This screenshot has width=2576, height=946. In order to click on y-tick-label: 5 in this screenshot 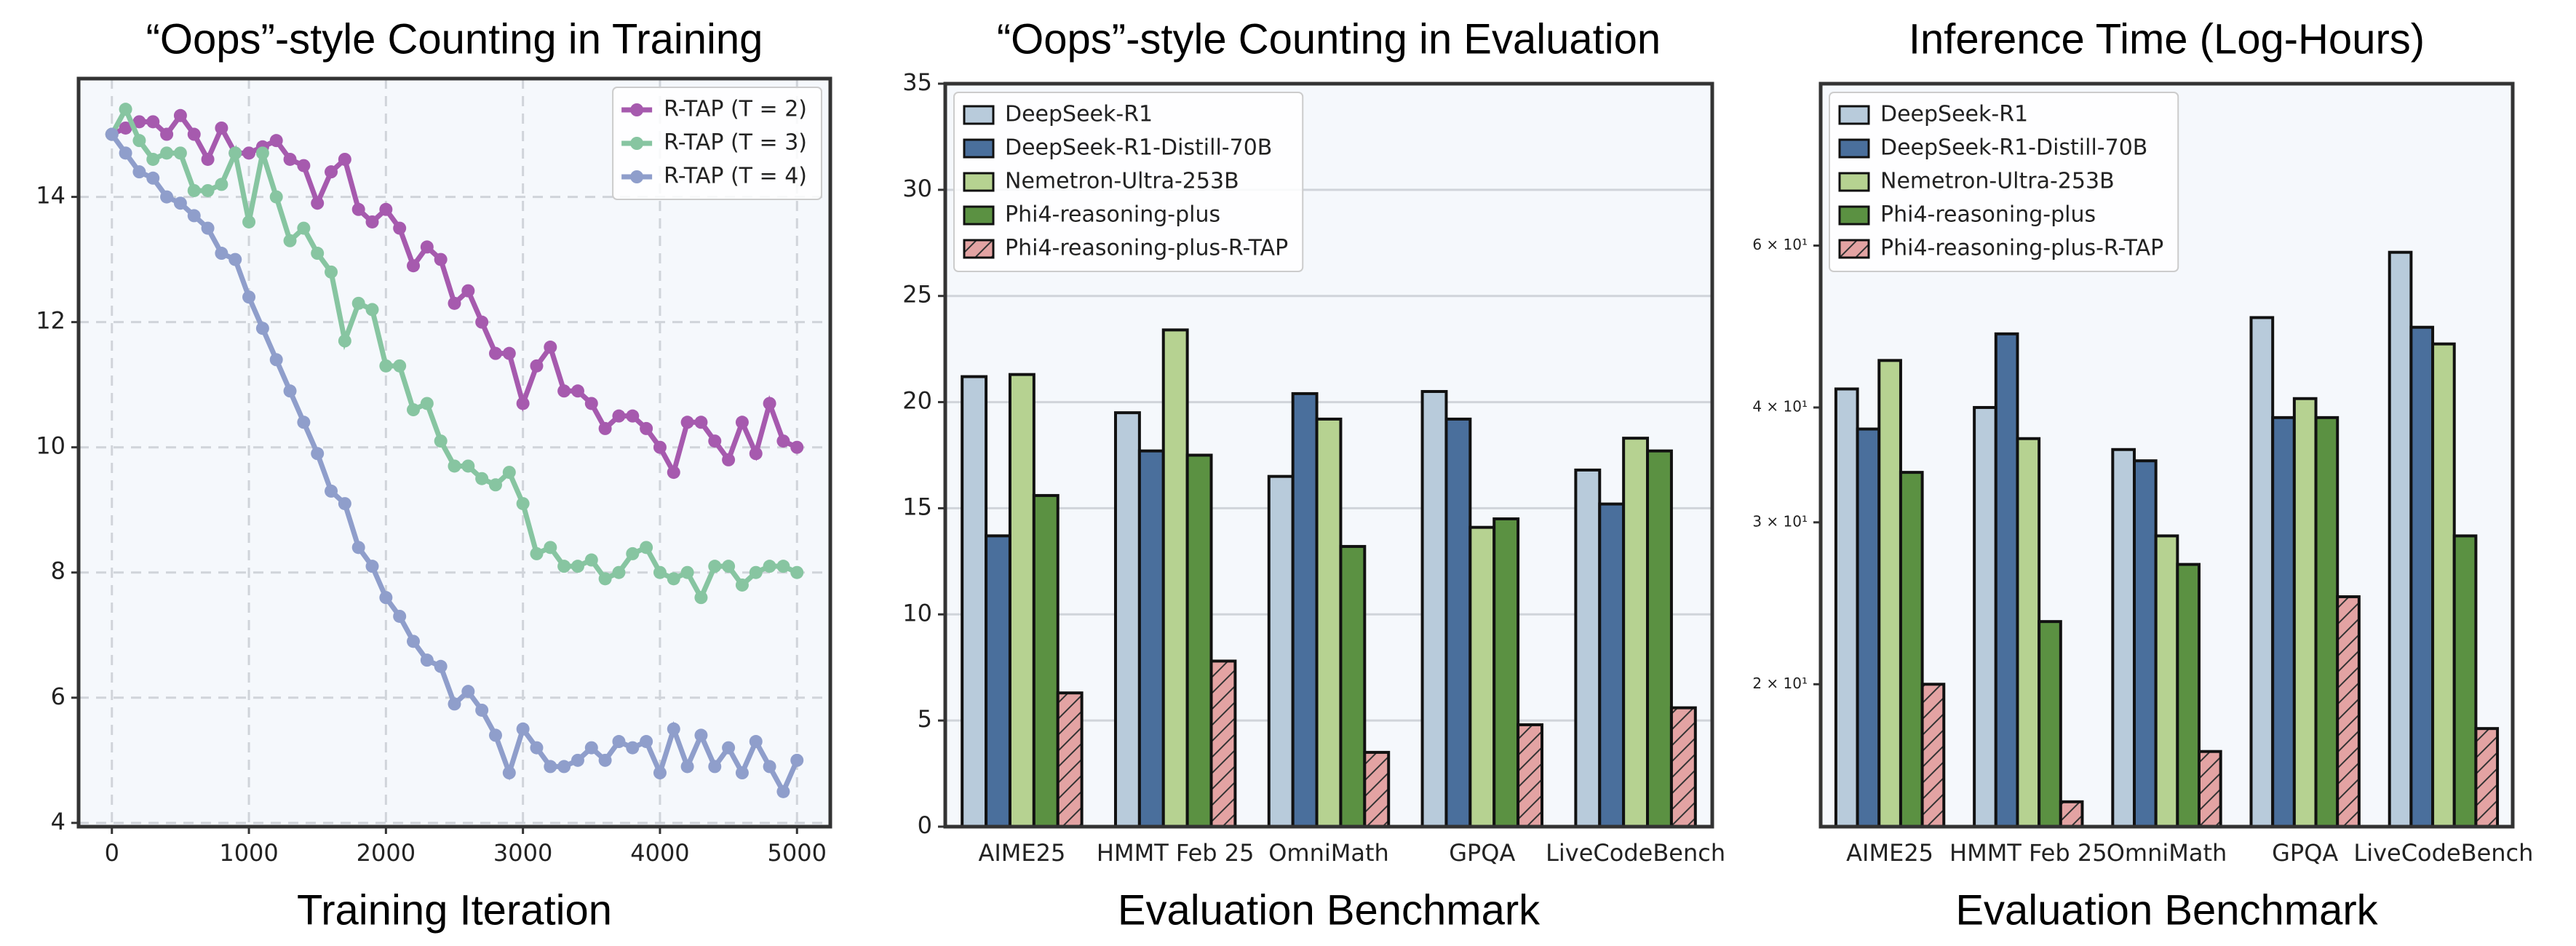, I will do `click(925, 719)`.